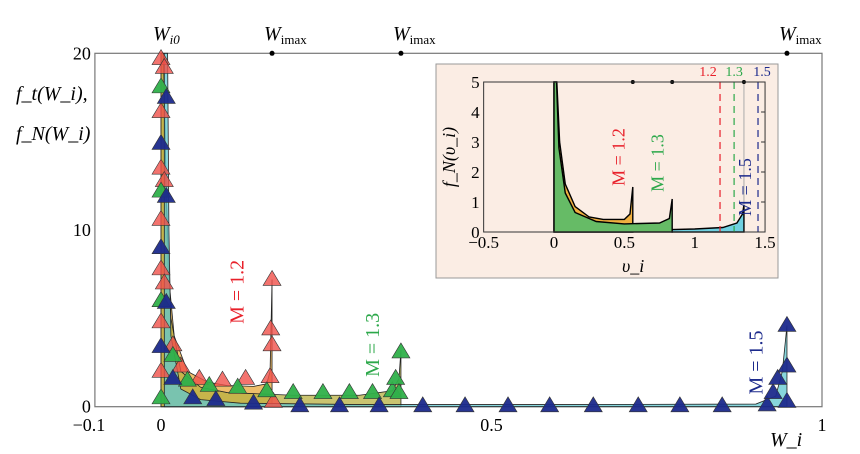  I want to click on inset-y-tick-label: 5, so click(475, 82).